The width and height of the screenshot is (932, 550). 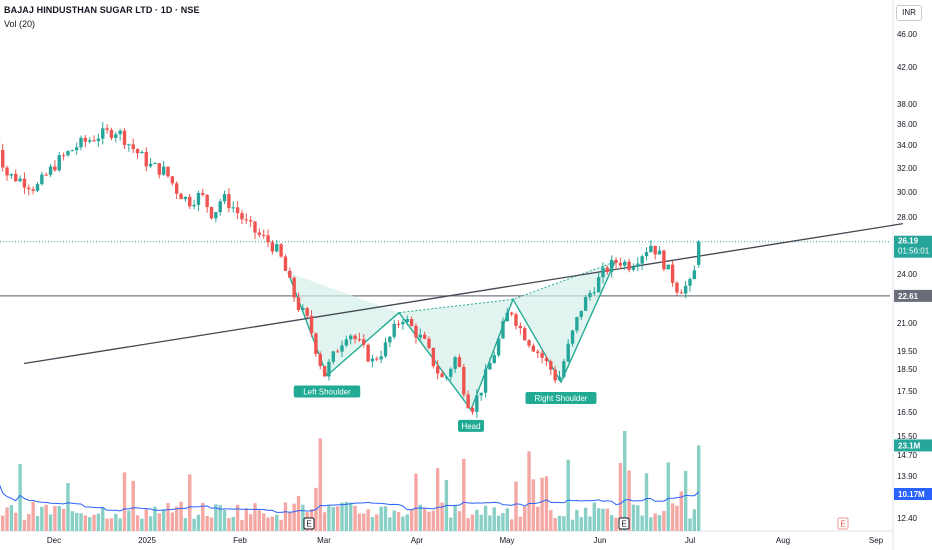 I want to click on symbol-title: BAJAJ HINDUSTHAN SUGAR LTD · 1D · NSE, so click(x=102, y=10).